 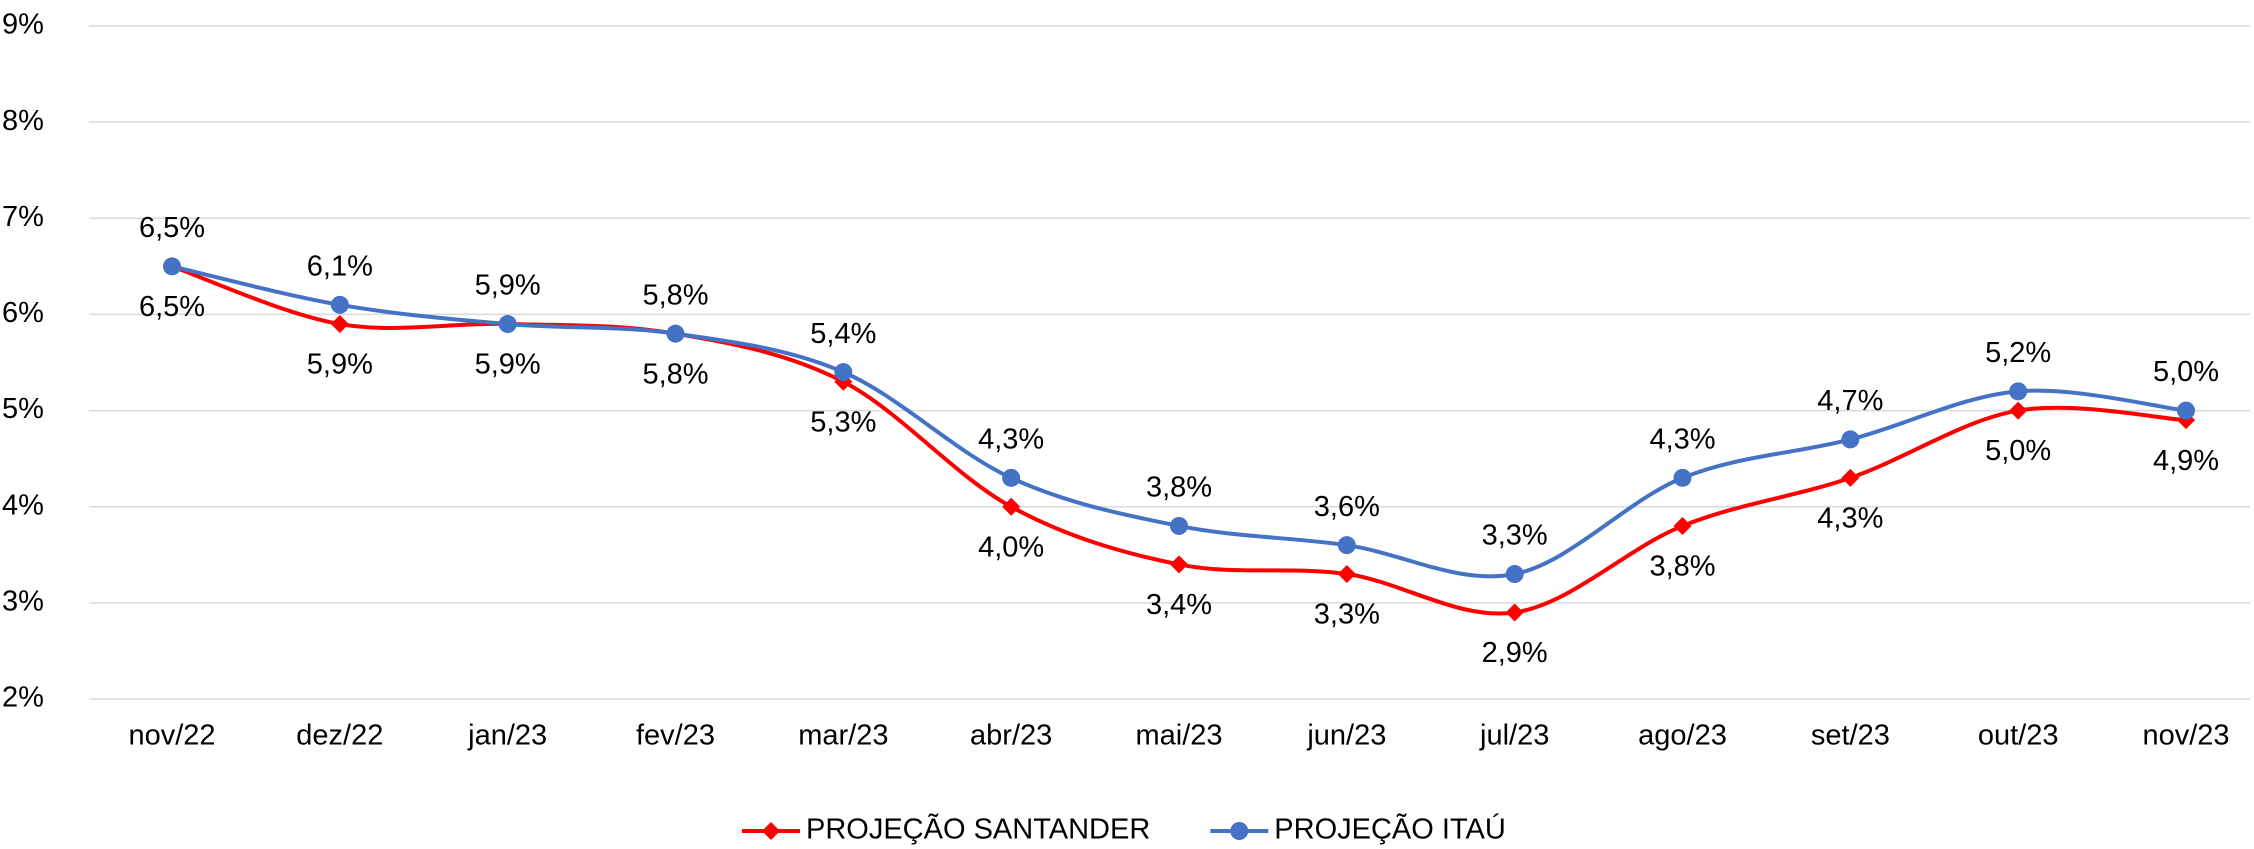 I want to click on data-label: 4,0%, so click(x=1011, y=547).